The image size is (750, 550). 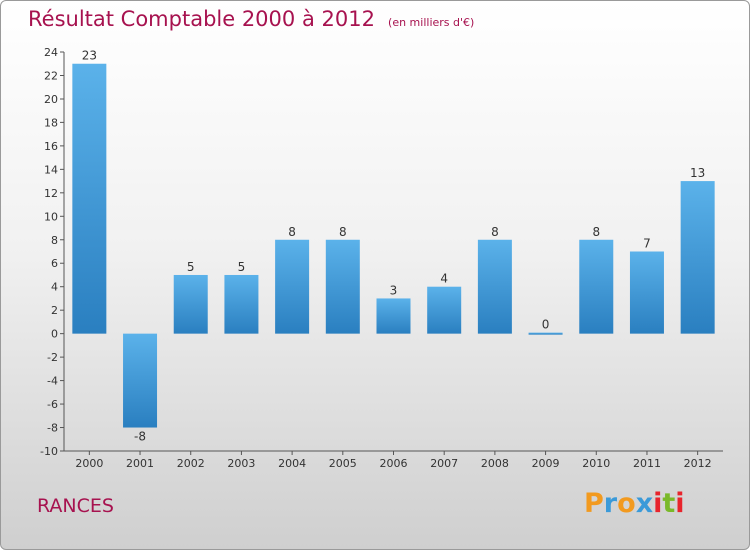 I want to click on y-tick-label: 6, so click(x=54, y=263).